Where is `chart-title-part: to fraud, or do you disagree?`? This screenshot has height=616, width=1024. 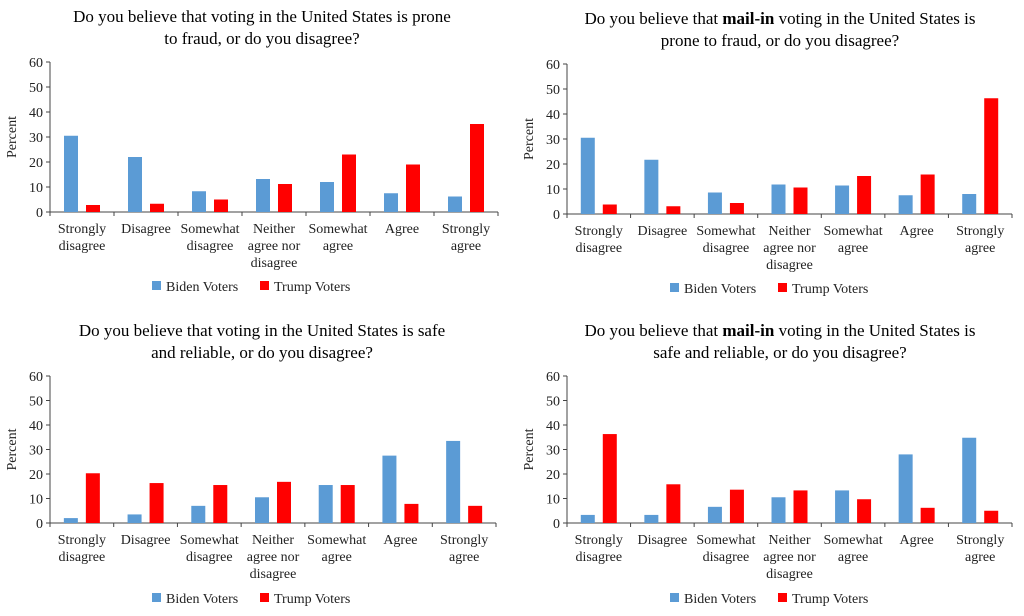 chart-title-part: to fraud, or do you disagree? is located at coordinates (261, 38).